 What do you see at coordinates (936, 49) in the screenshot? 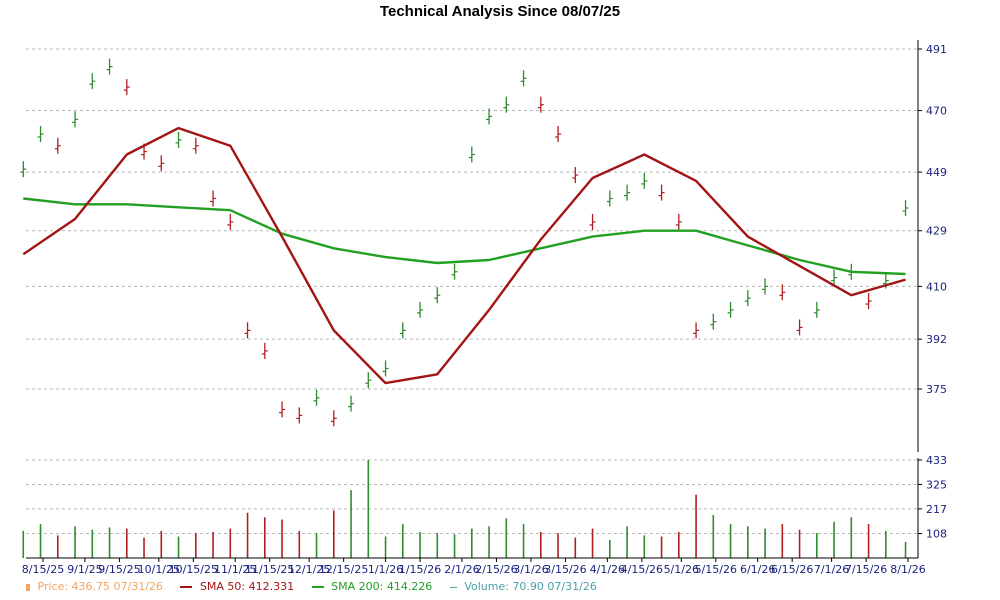
I see `price-tick-label: 491` at bounding box center [936, 49].